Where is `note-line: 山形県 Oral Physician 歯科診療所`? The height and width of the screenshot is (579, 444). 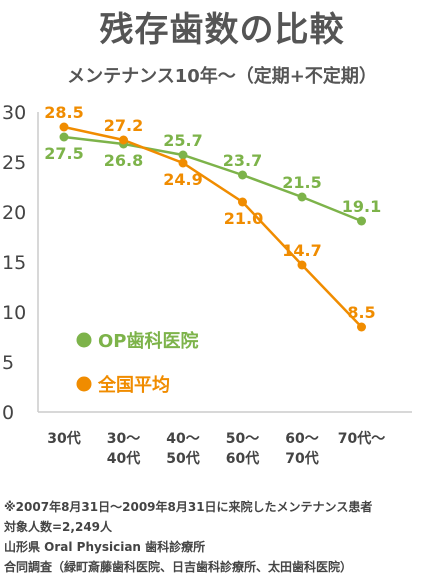
note-line: 山形県 Oral Physician 歯科診療所 is located at coordinates (105, 547).